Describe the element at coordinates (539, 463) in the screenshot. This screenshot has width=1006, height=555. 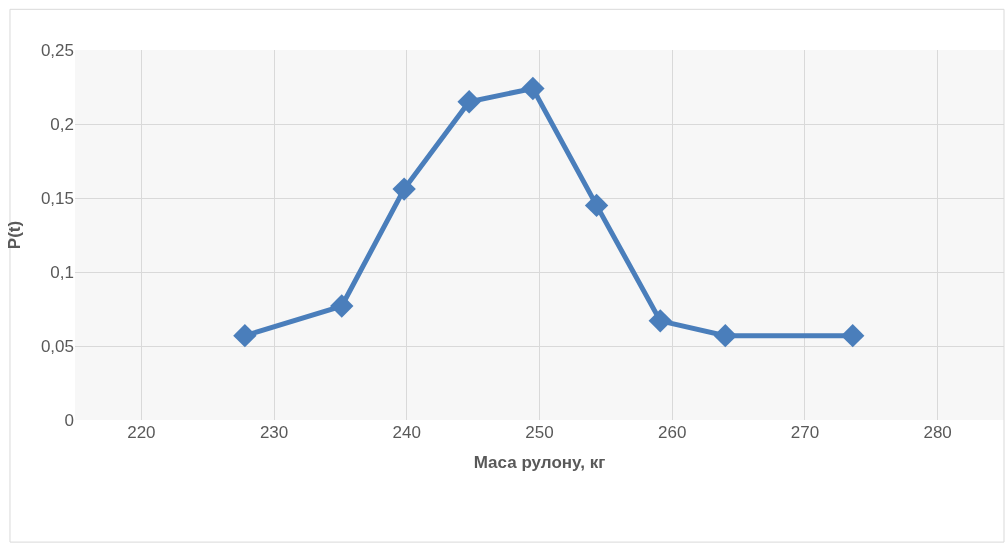
I see `x-axis-title: Маса рулону, кг` at that location.